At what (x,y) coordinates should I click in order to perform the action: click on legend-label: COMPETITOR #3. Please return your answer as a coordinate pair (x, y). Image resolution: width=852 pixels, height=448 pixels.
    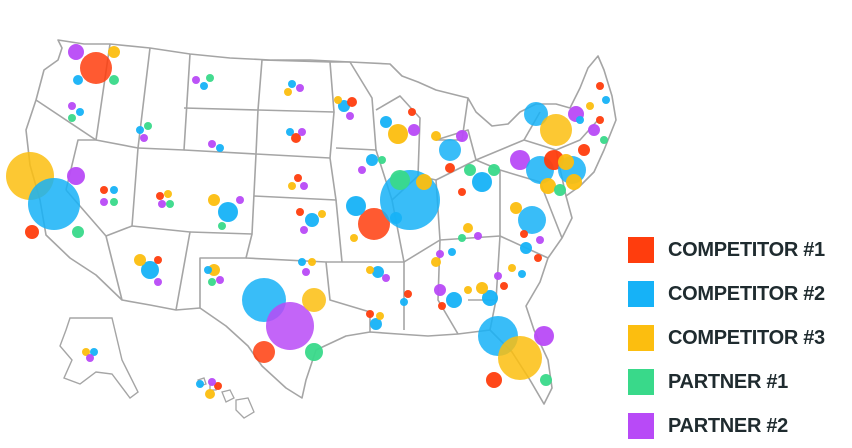
    Looking at the image, I should click on (746, 337).